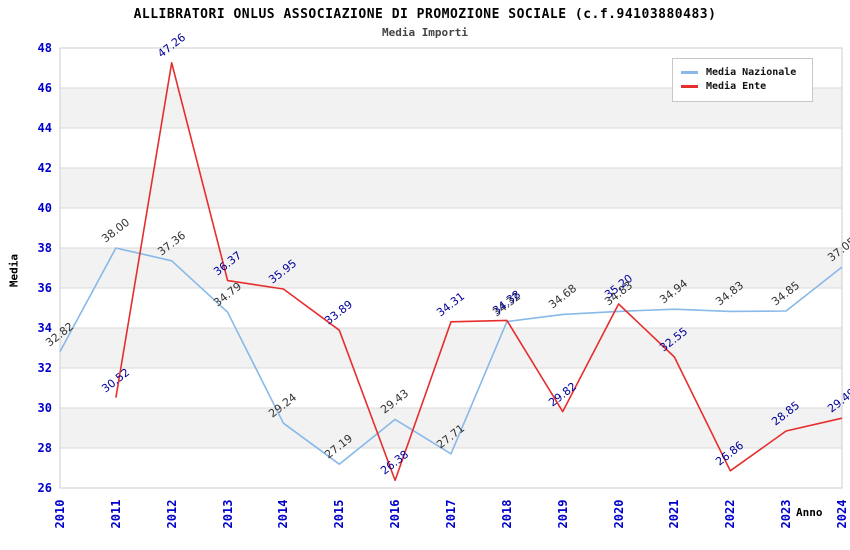  What do you see at coordinates (44, 488) in the screenshot?
I see `y-tick-label: 26` at bounding box center [44, 488].